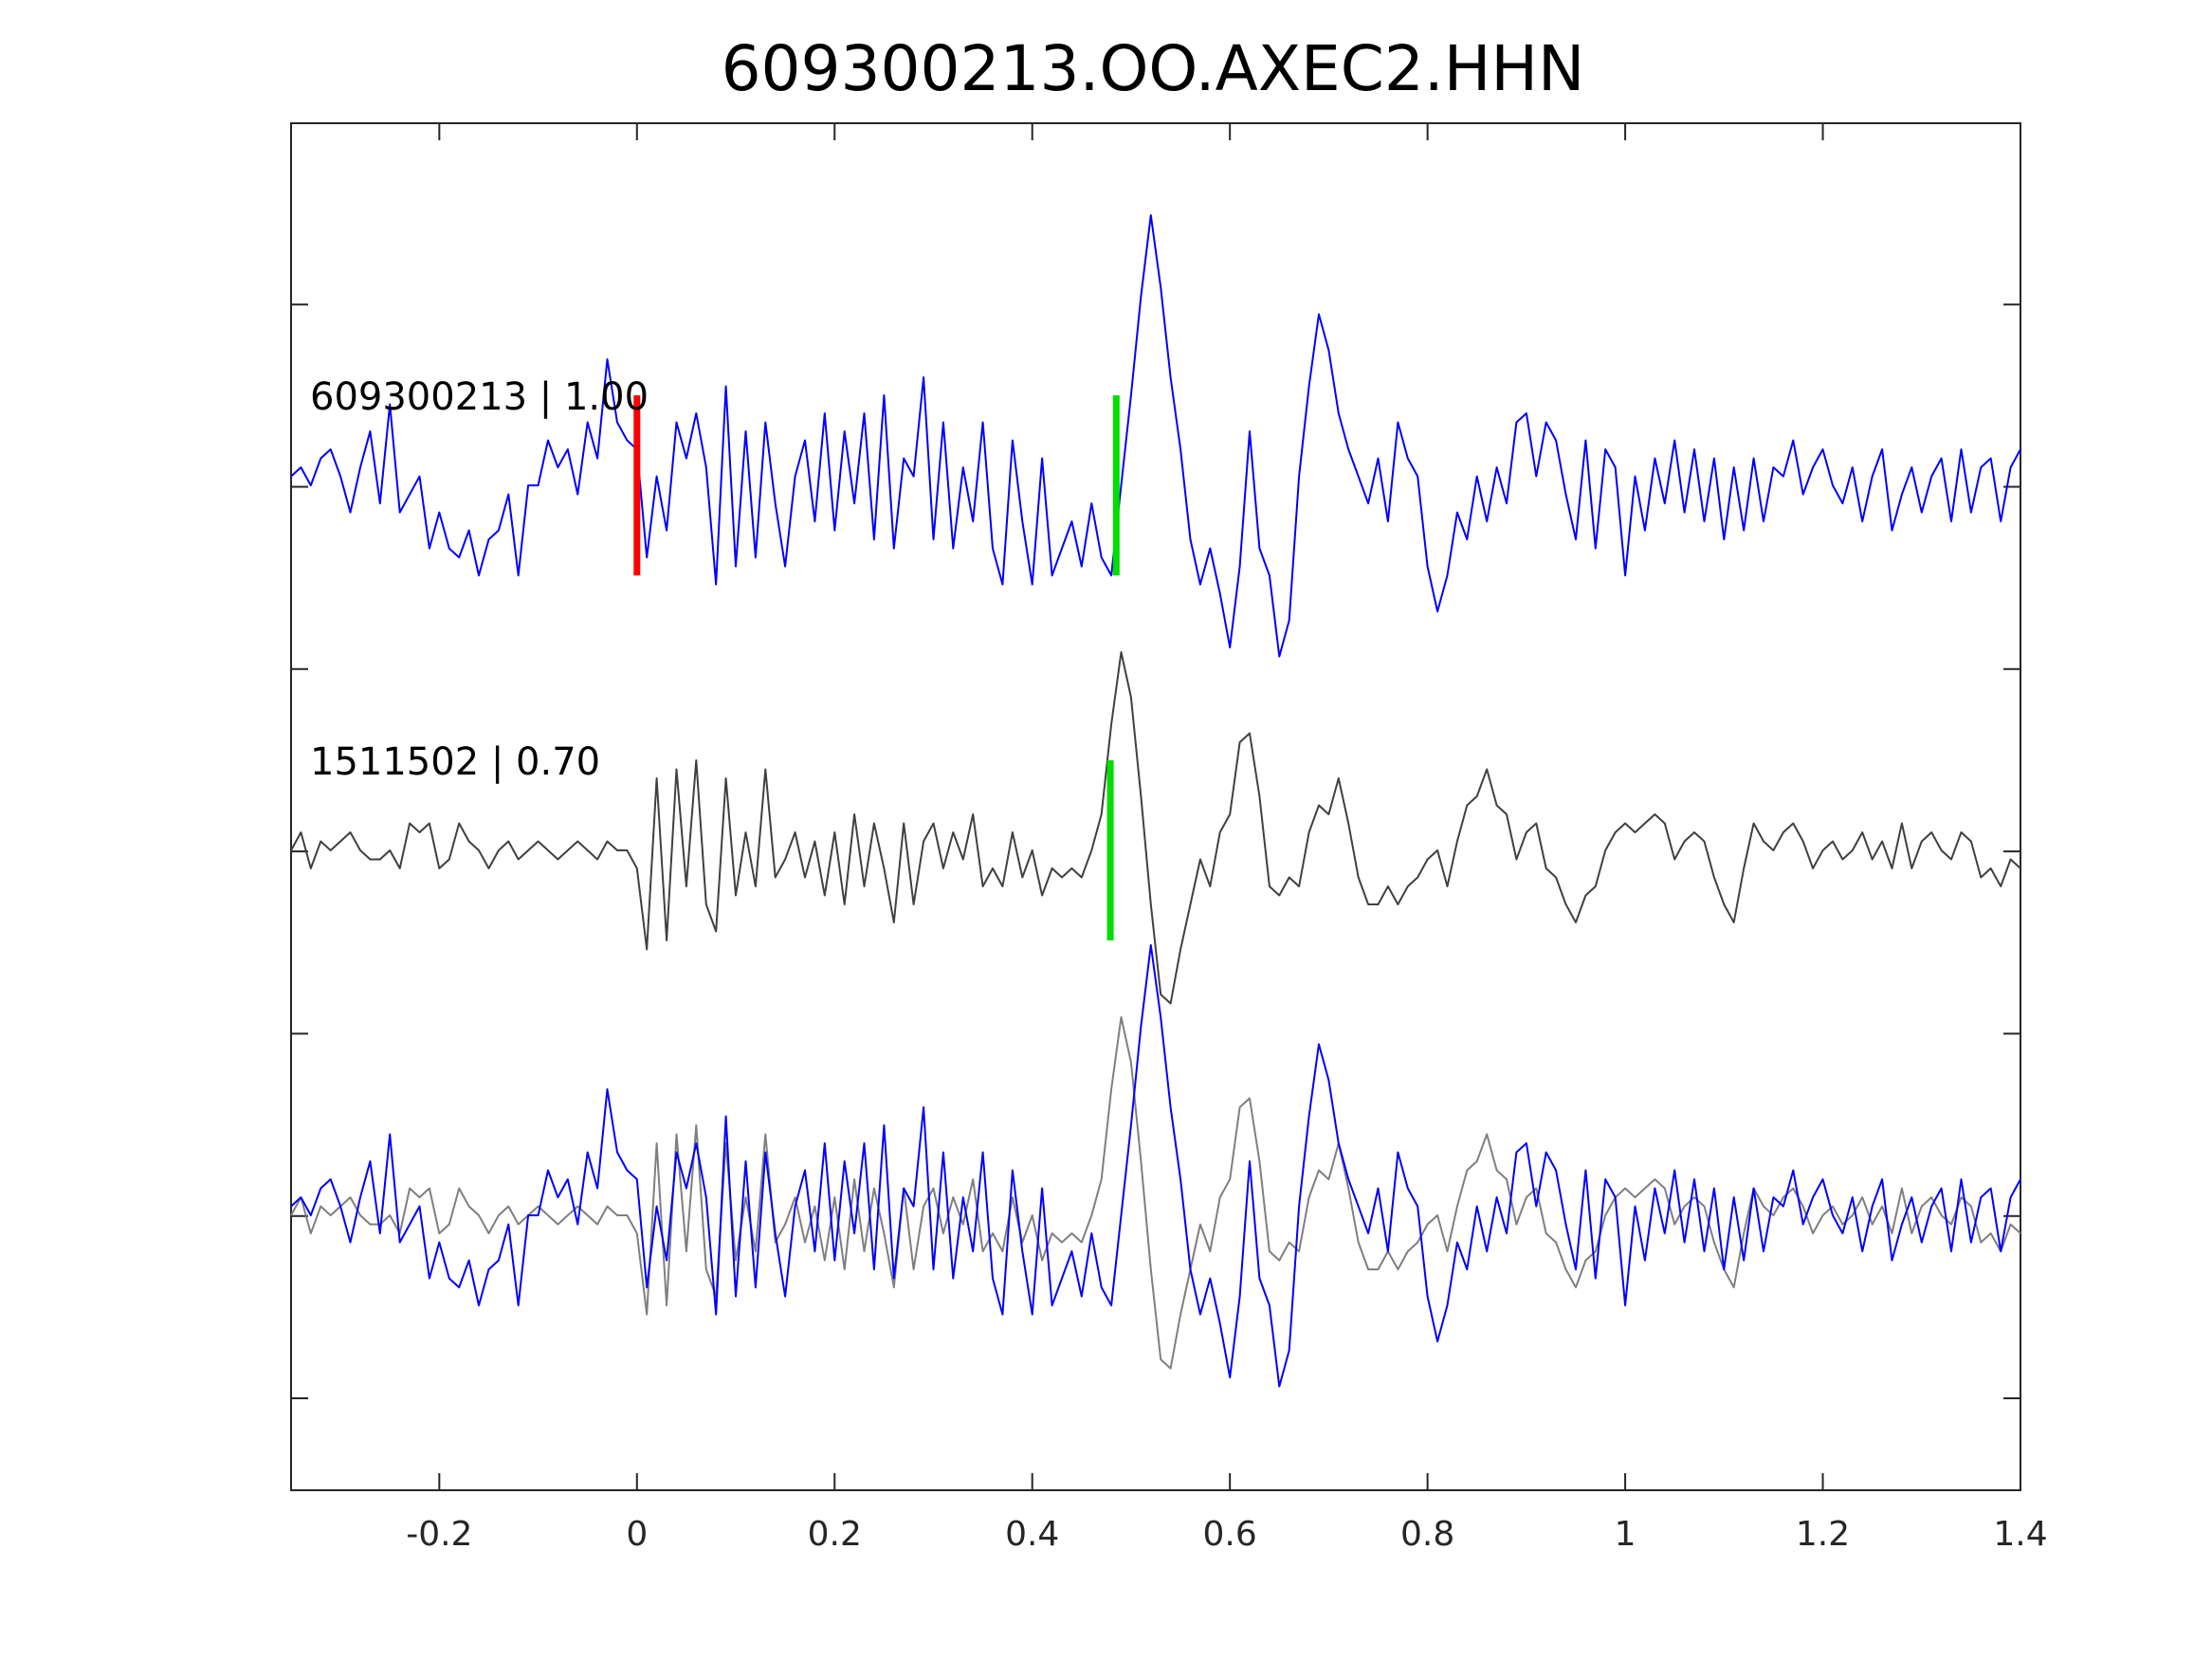 The image size is (2212, 1659). What do you see at coordinates (2020, 1534) in the screenshot?
I see `x-tick-label: 1.4` at bounding box center [2020, 1534].